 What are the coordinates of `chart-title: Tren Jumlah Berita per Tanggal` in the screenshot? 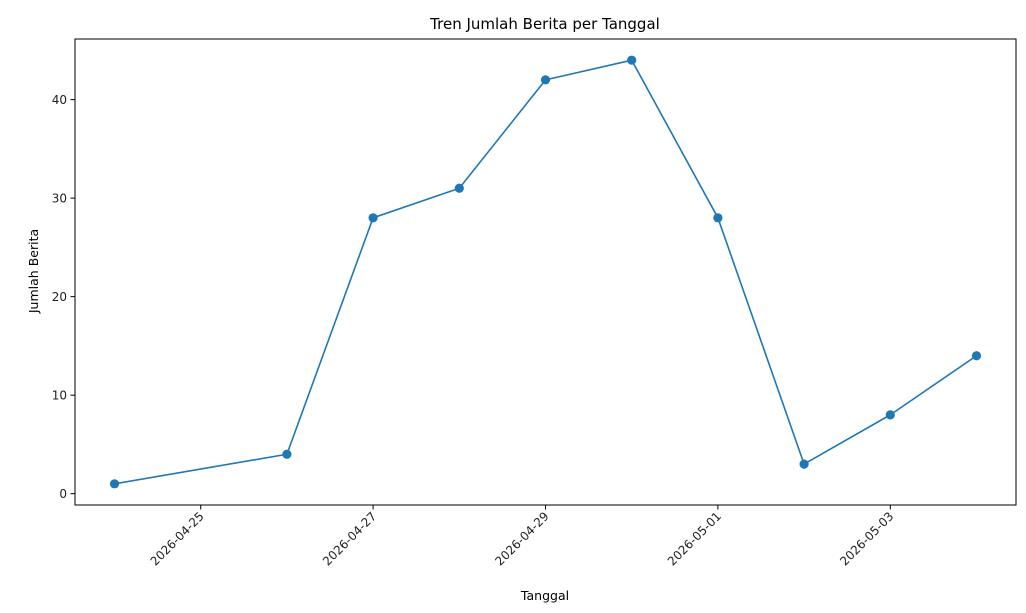 It's located at (544, 24).